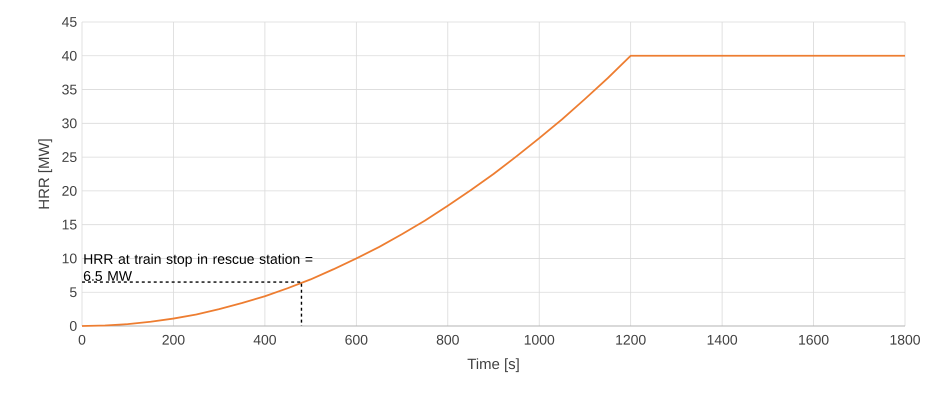  Describe the element at coordinates (73, 326) in the screenshot. I see `y-tick-label: 0` at that location.